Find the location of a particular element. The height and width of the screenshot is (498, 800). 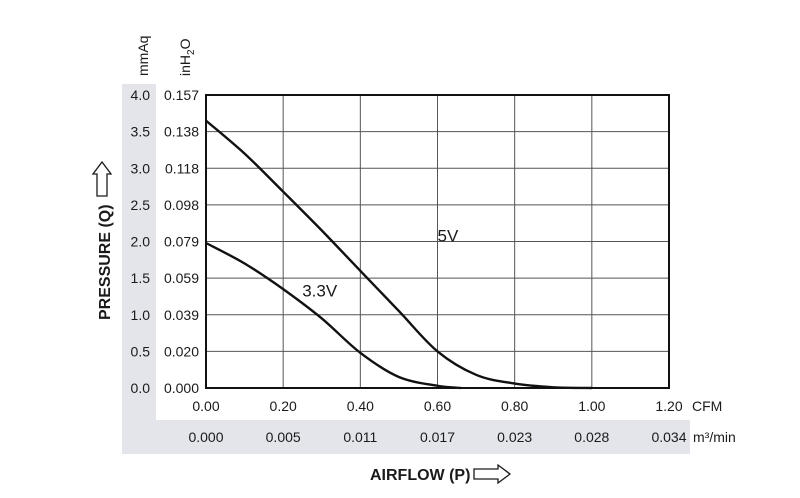

y-tick-label: 1.0 is located at coordinates (141, 315).